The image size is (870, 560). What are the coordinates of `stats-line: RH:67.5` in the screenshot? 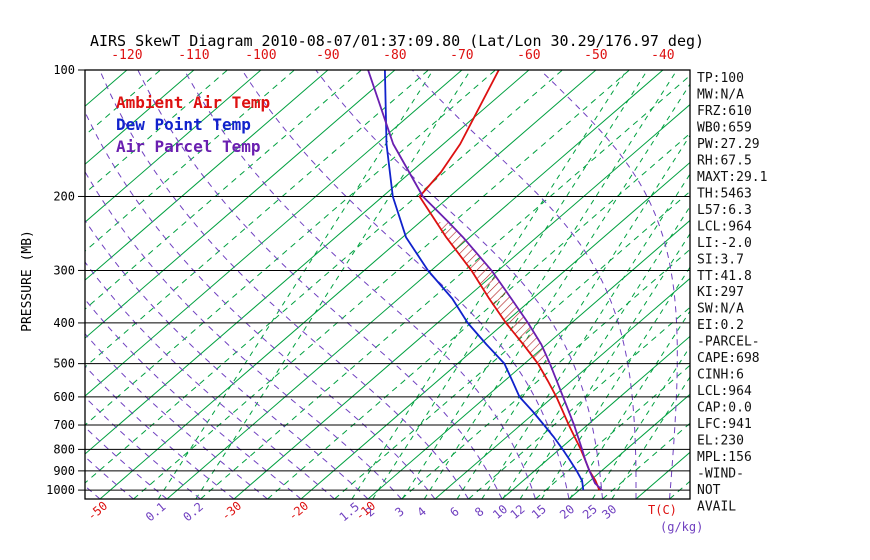 It's located at (724, 160).